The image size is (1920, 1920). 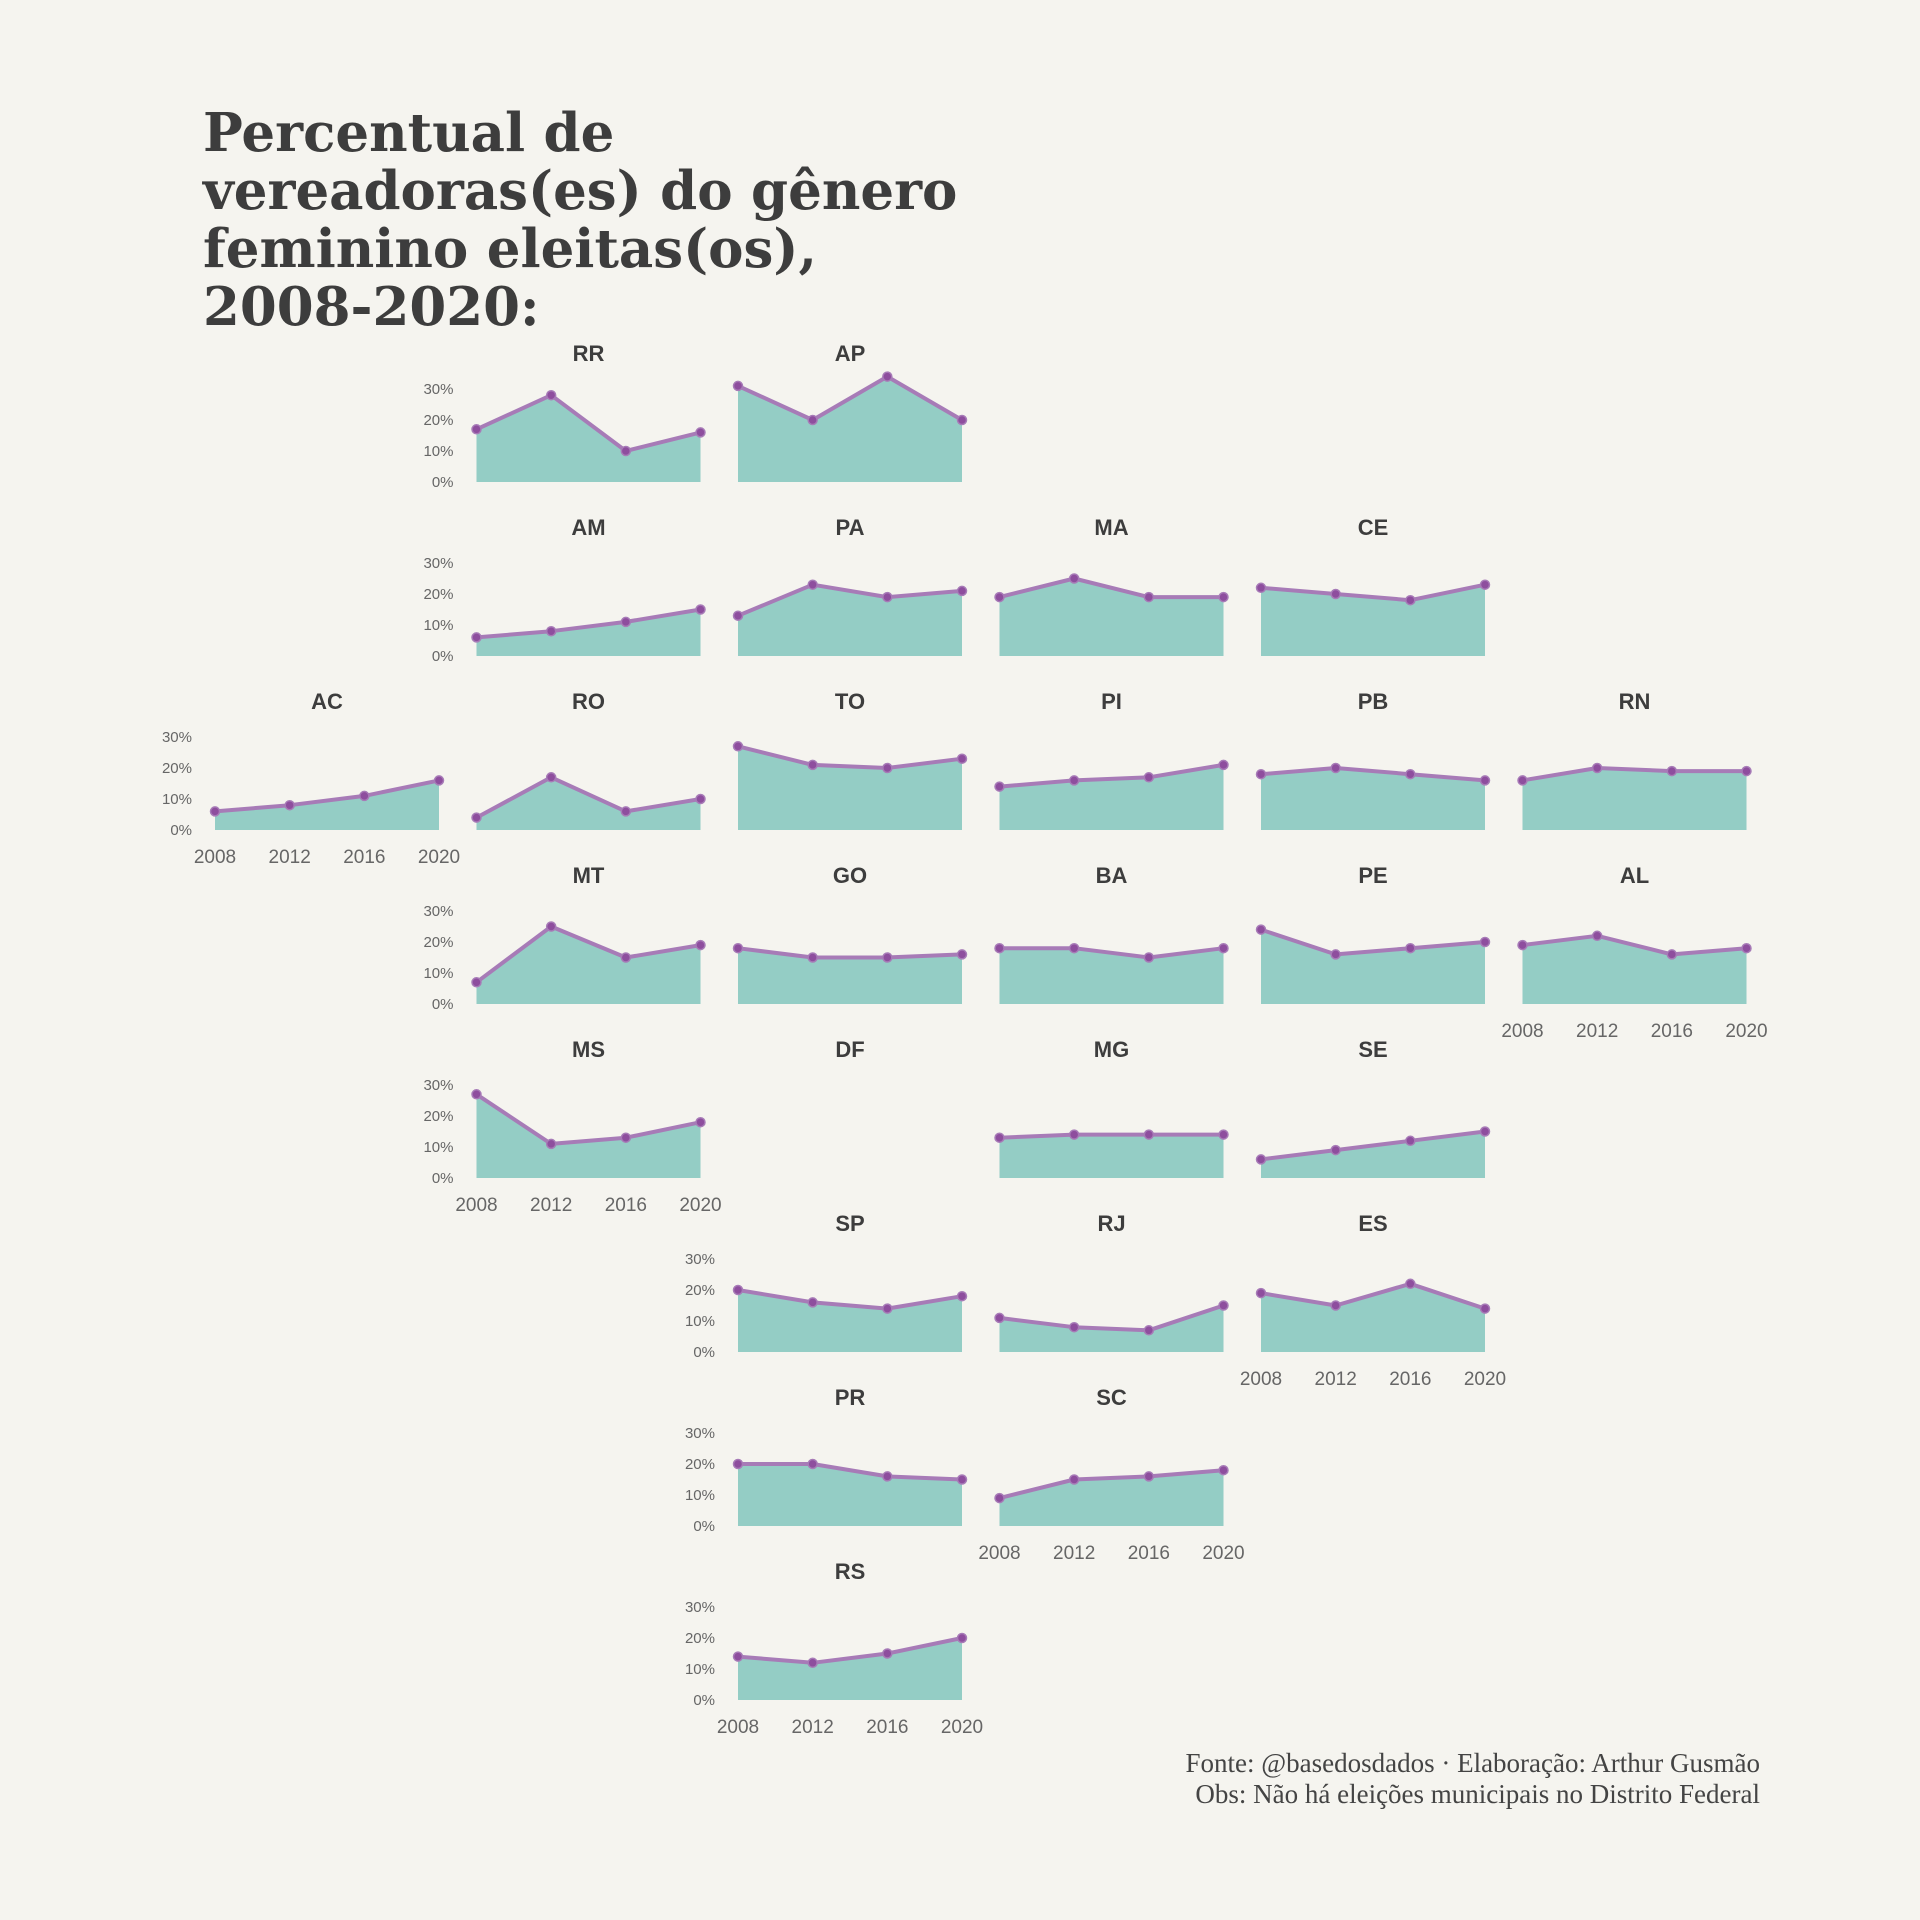 I want to click on panel-pb: PB, so click(x=1373, y=759).